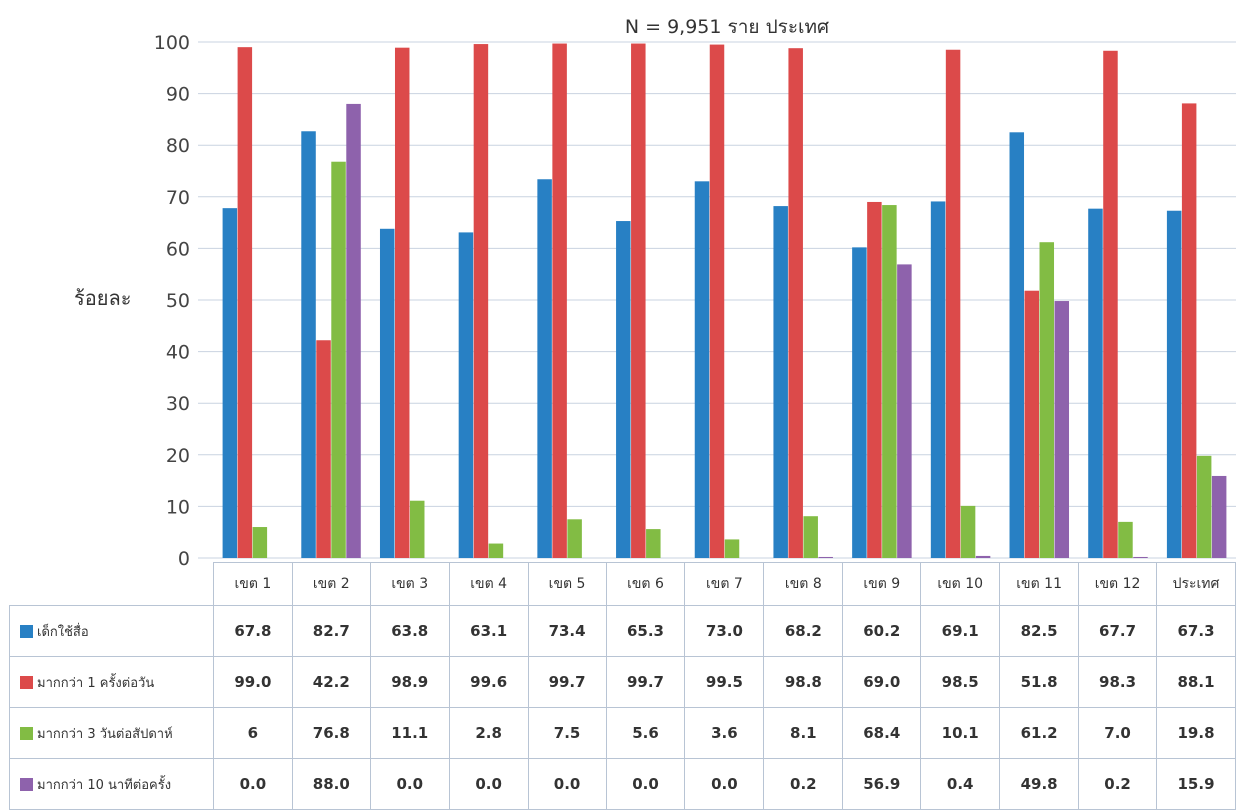 The height and width of the screenshot is (810, 1236). I want to click on data-label: 8.1, so click(803, 733).